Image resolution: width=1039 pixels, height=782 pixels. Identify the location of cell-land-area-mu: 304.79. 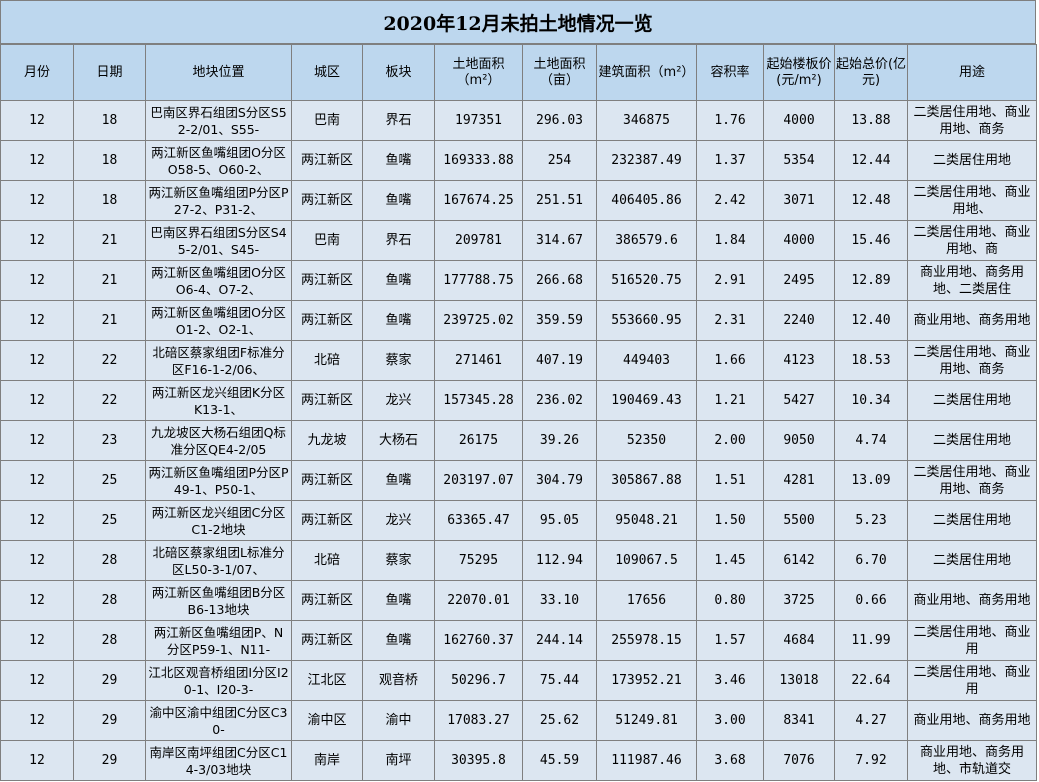
(559, 480).